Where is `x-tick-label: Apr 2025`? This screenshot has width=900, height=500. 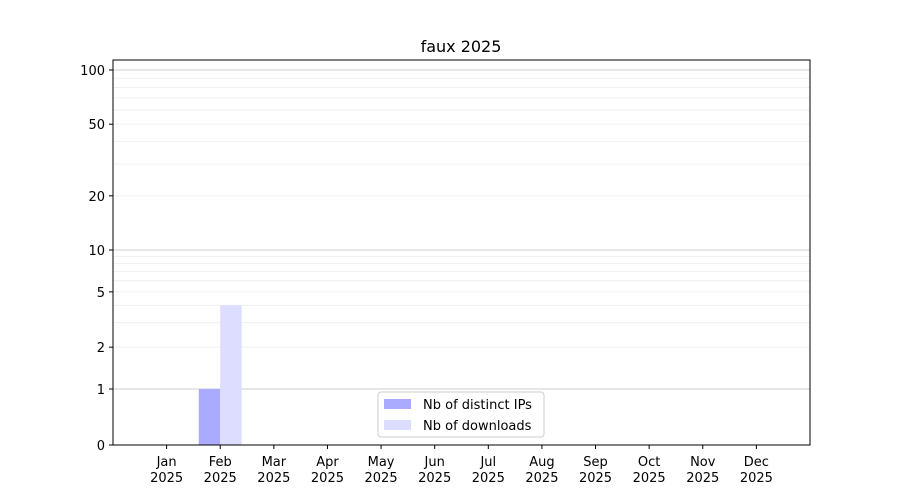
x-tick-label: Apr 2025 is located at coordinates (327, 470).